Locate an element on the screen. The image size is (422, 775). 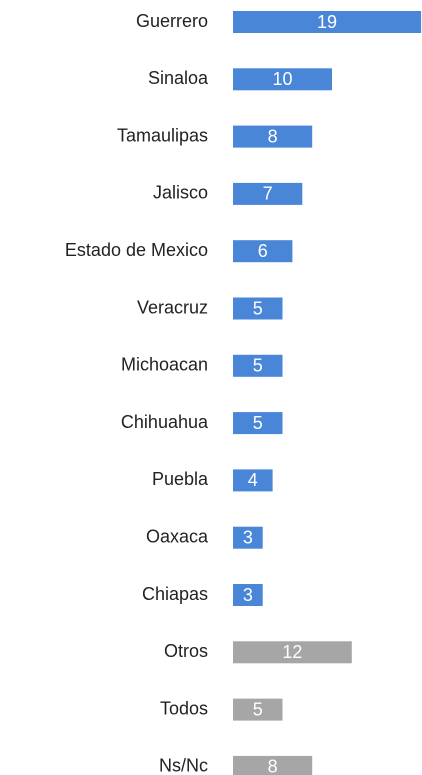
category-label: Estado de Mexico is located at coordinates (136, 250).